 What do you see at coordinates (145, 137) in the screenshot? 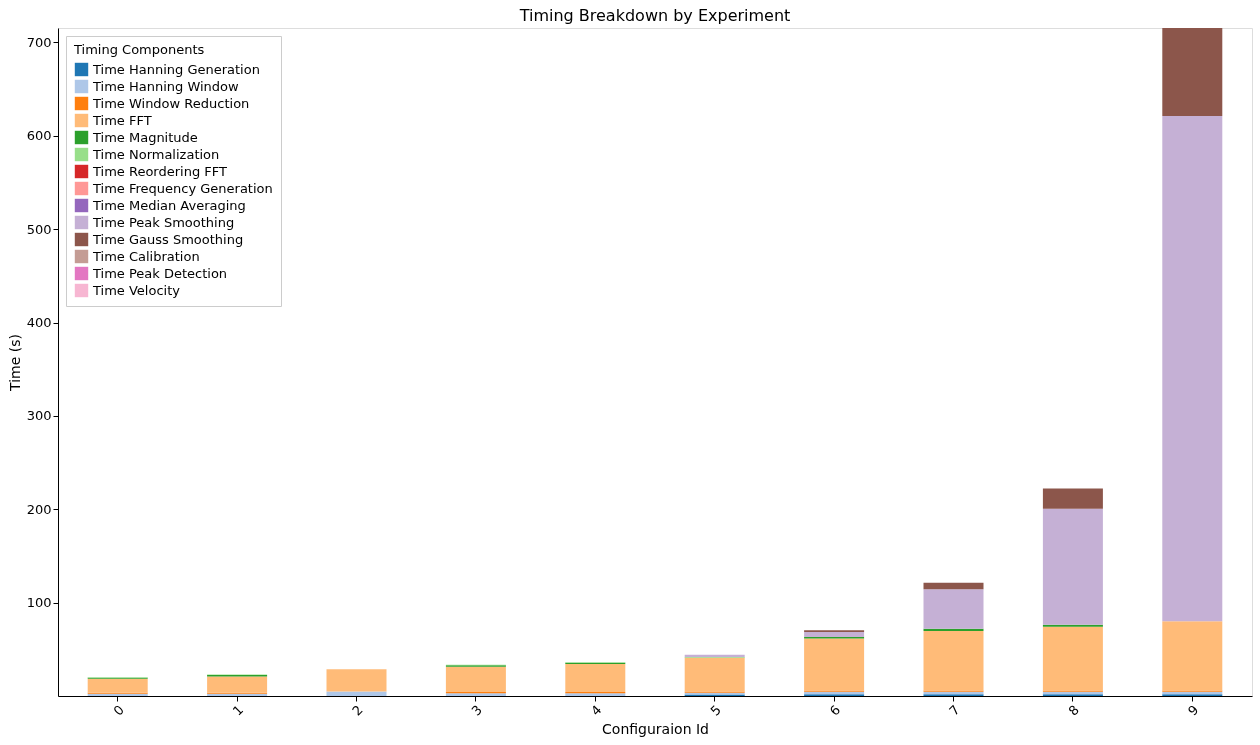
I see `legend-label: Time Magnitude` at bounding box center [145, 137].